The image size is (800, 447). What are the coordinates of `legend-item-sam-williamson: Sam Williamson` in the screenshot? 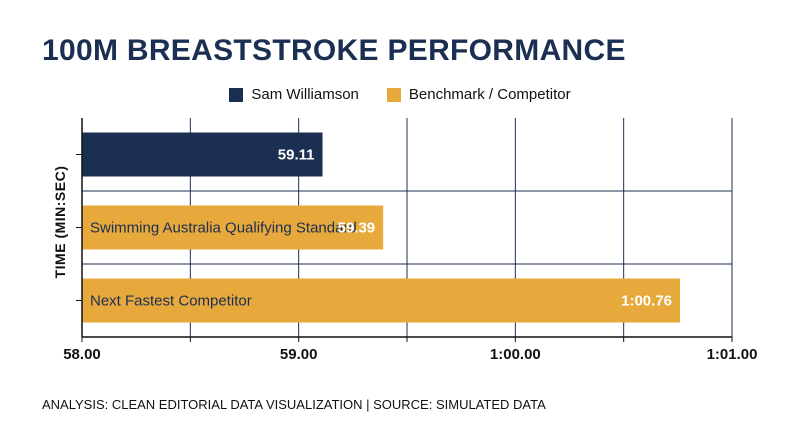 It's located at (294, 94).